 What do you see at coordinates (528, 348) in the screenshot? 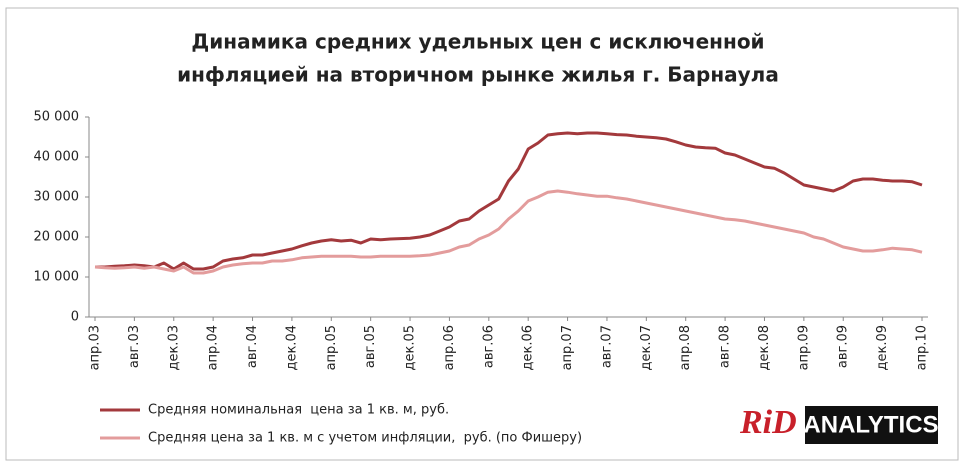
I see `x-tick-label: дек.06` at bounding box center [528, 348].